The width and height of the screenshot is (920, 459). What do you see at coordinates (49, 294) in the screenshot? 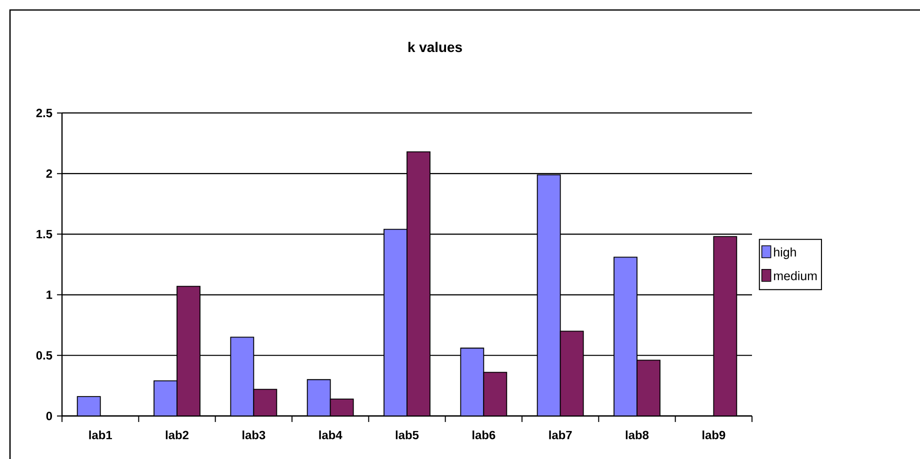
I see `y-tick-label: 1` at bounding box center [49, 294].